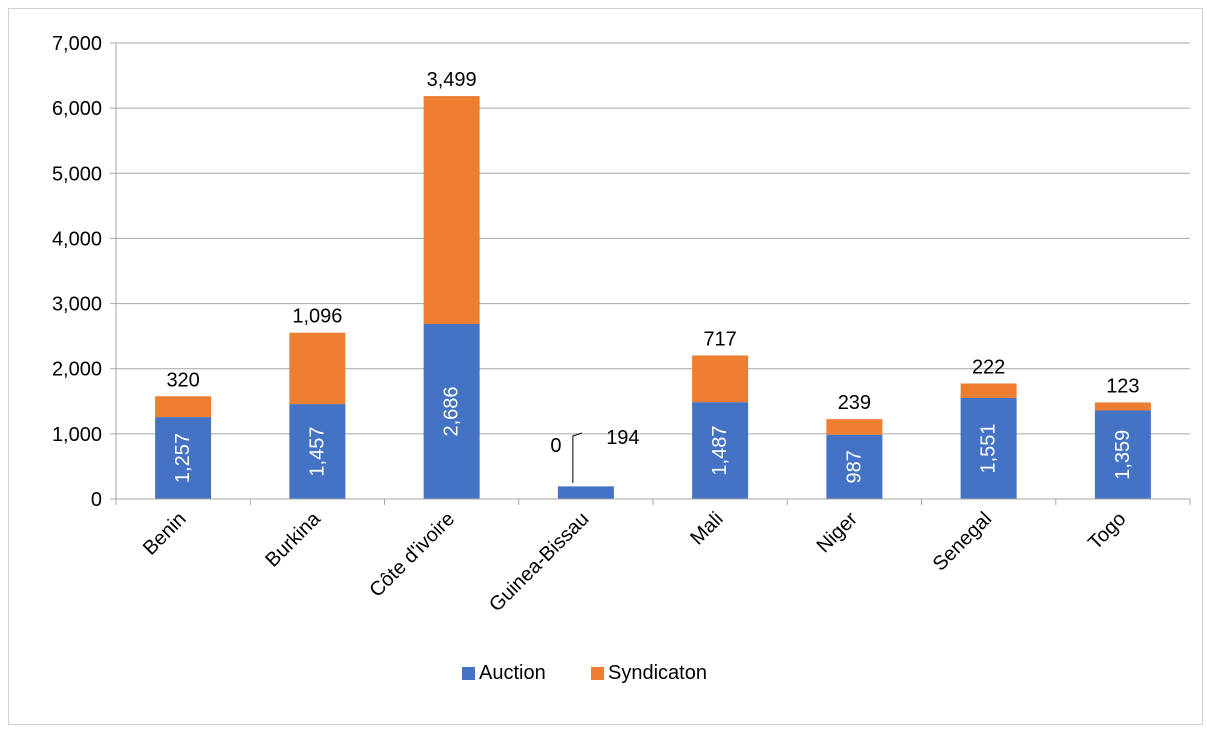  I want to click on data-label-syndication: 0, so click(555, 446).